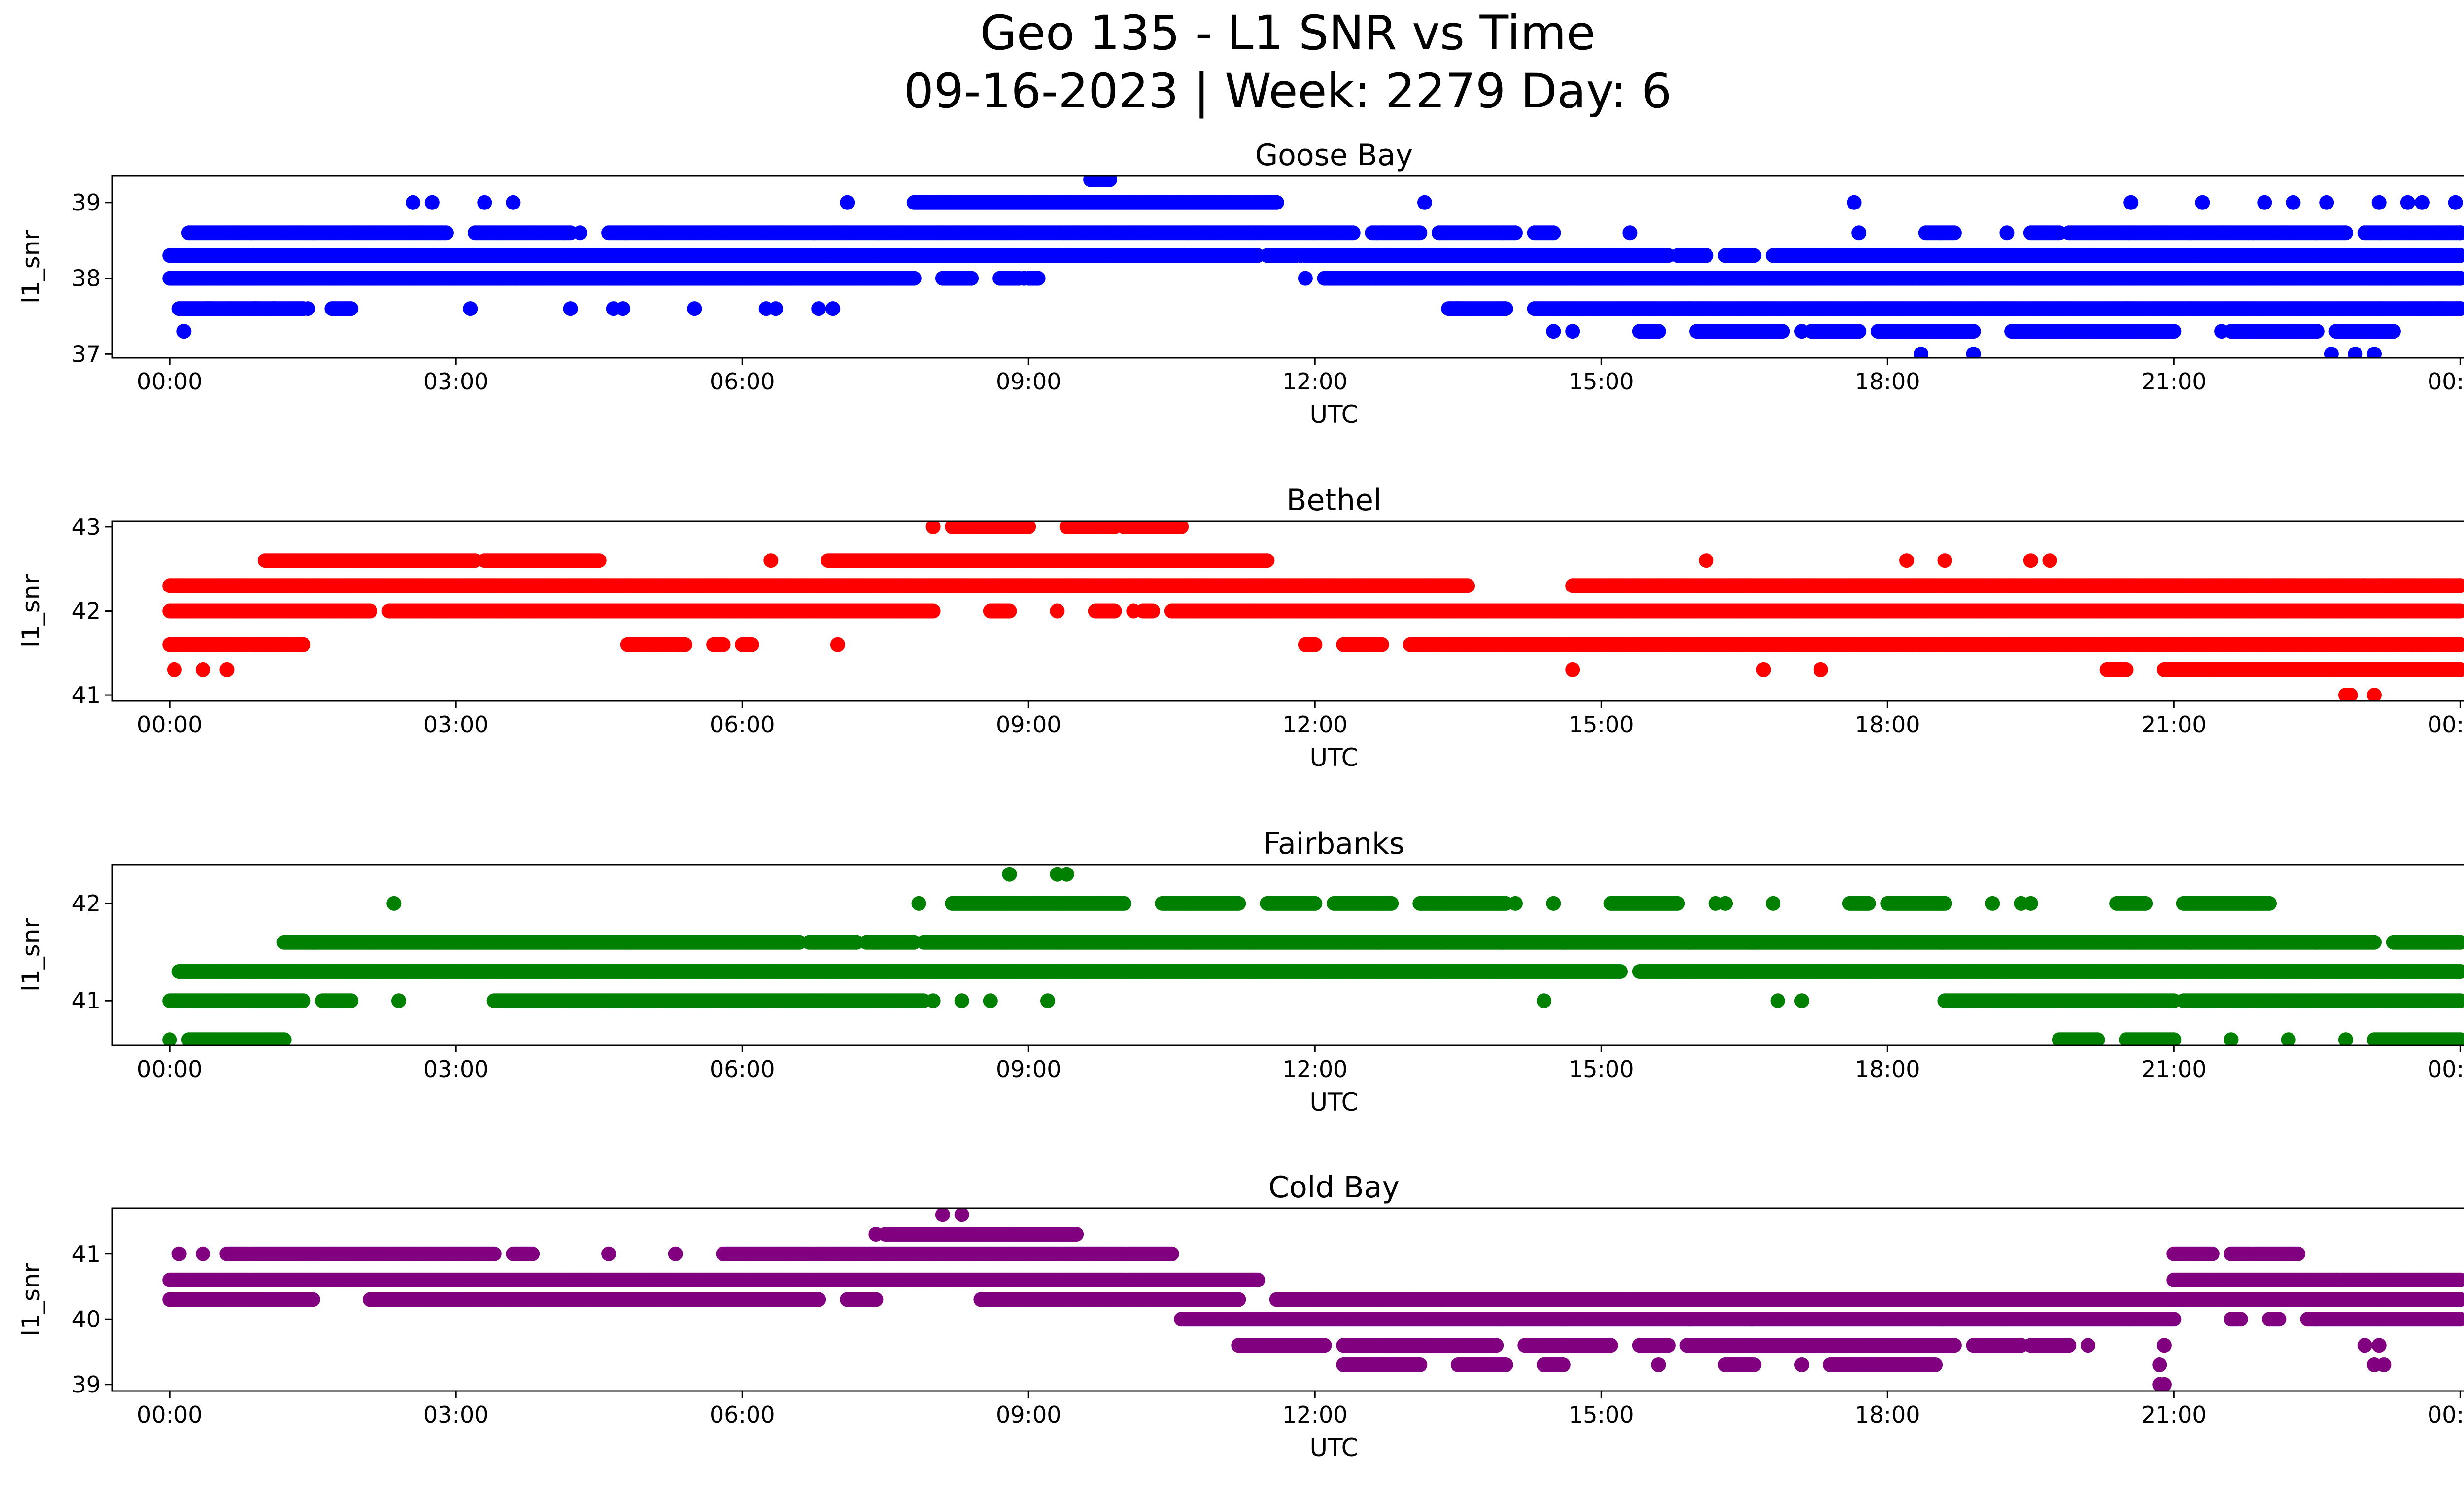 The image size is (2464, 1495). What do you see at coordinates (1288, 91) in the screenshot?
I see `figure-title-line2: 09-16-2023 | Week: 2279 Day: 6` at bounding box center [1288, 91].